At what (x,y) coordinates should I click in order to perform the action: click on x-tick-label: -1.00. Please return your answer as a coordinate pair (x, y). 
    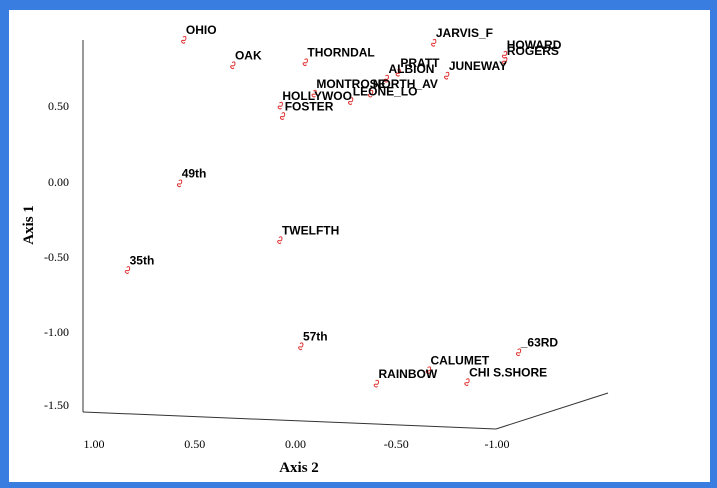
    Looking at the image, I should click on (497, 444).